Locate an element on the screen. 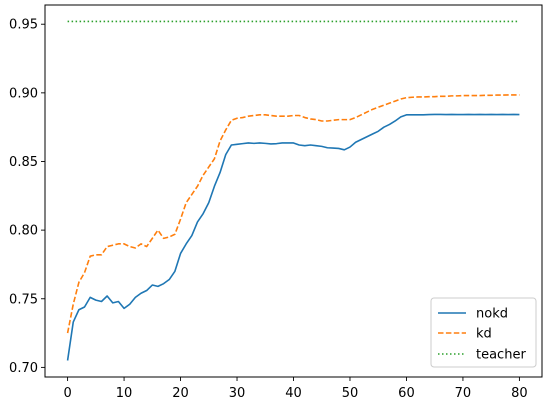 The image size is (546, 403). y-tick-label: 0.95 is located at coordinates (23, 25).